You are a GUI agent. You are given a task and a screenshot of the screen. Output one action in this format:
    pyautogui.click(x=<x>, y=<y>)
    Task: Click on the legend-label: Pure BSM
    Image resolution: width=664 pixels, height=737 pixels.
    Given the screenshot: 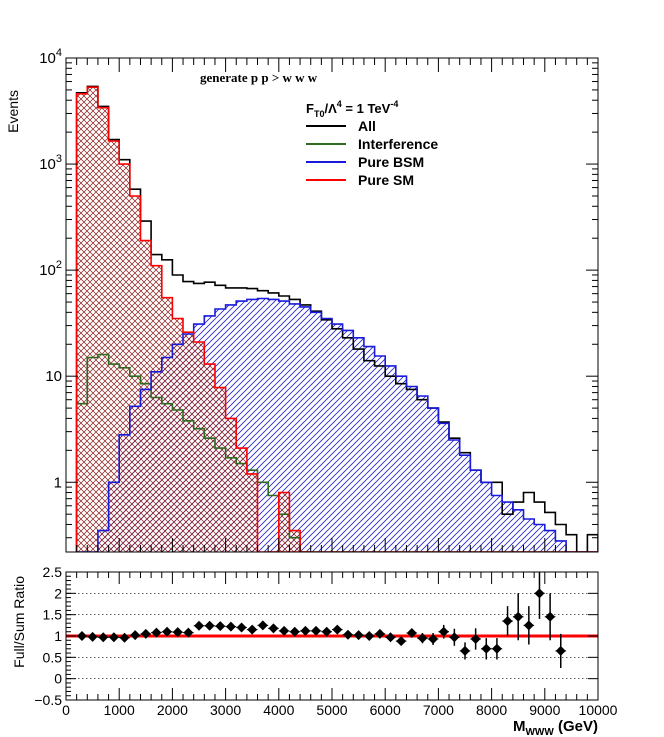 What is the action you would take?
    pyautogui.click(x=391, y=162)
    